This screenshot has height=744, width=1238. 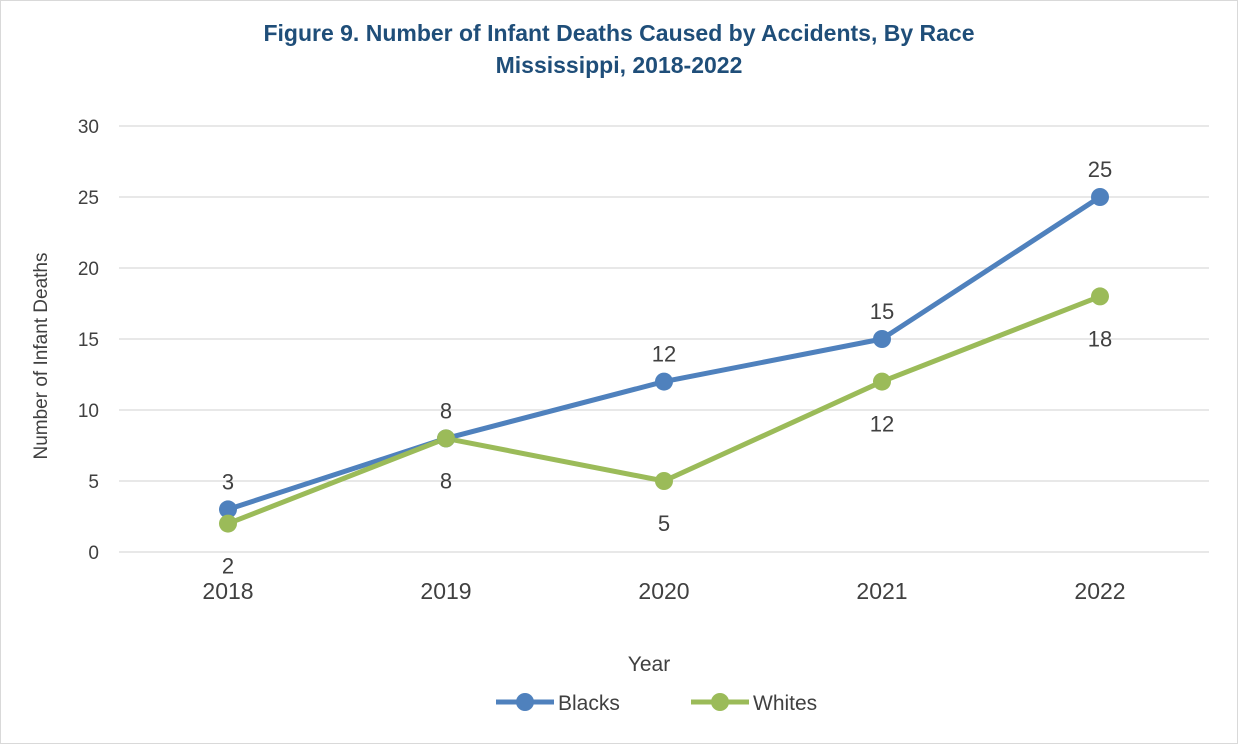 I want to click on legend: Blacks Whites, so click(x=656, y=703).